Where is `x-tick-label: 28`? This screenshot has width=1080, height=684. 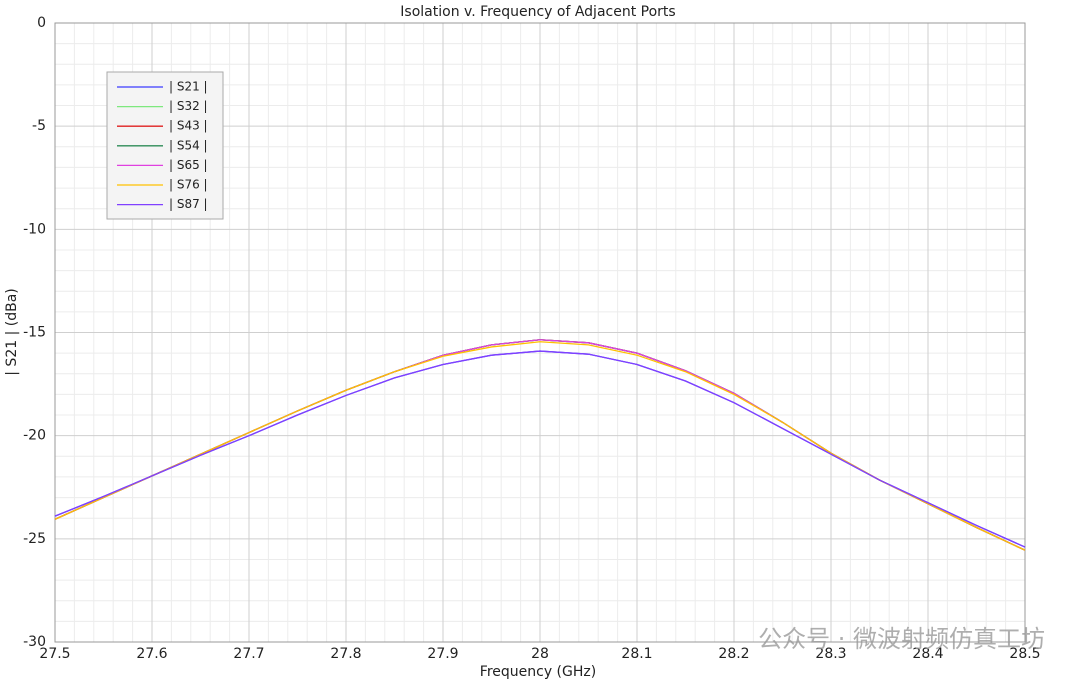
x-tick-label: 28 is located at coordinates (540, 654).